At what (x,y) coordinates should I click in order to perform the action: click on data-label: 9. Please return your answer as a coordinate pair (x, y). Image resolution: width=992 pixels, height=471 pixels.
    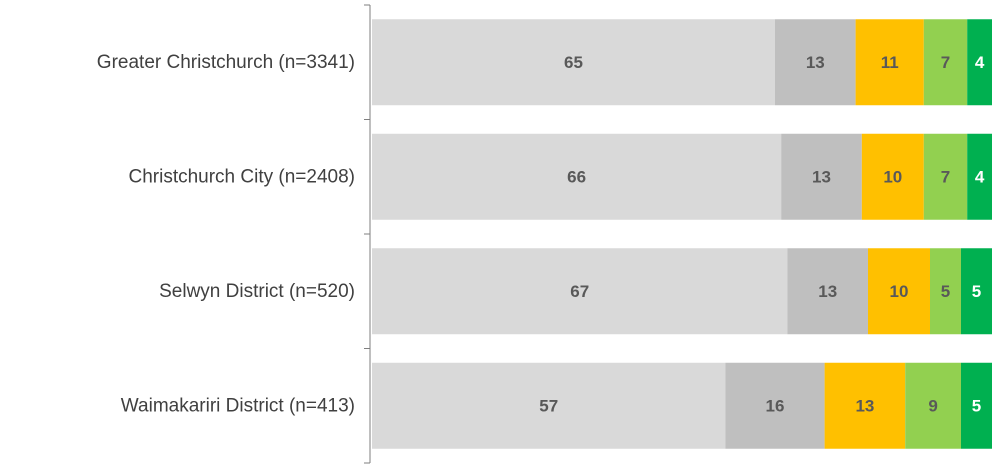
    Looking at the image, I should click on (932, 405).